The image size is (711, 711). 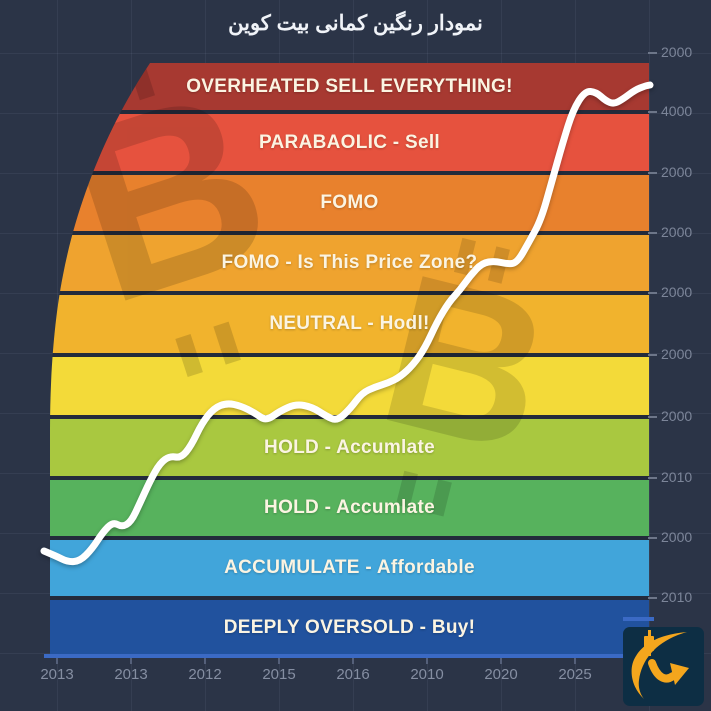 What do you see at coordinates (677, 477) in the screenshot?
I see `y-tick-label-7: 2010` at bounding box center [677, 477].